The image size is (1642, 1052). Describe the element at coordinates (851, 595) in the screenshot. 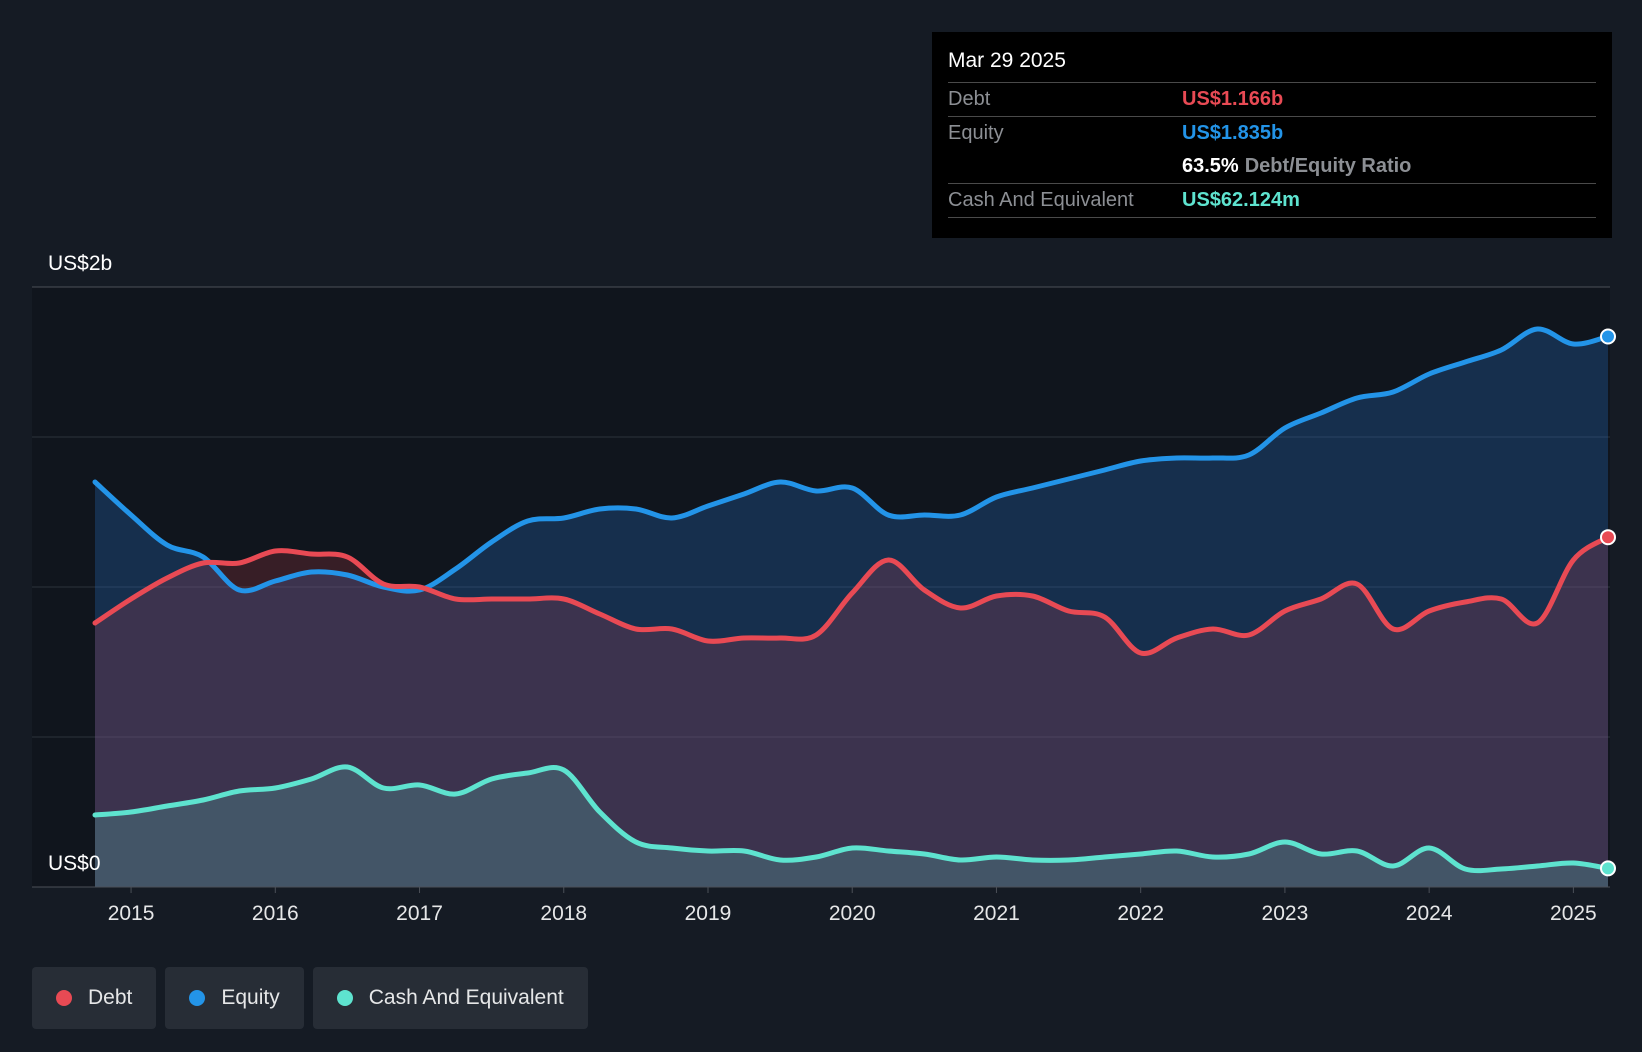

I see `debt-line` at that location.